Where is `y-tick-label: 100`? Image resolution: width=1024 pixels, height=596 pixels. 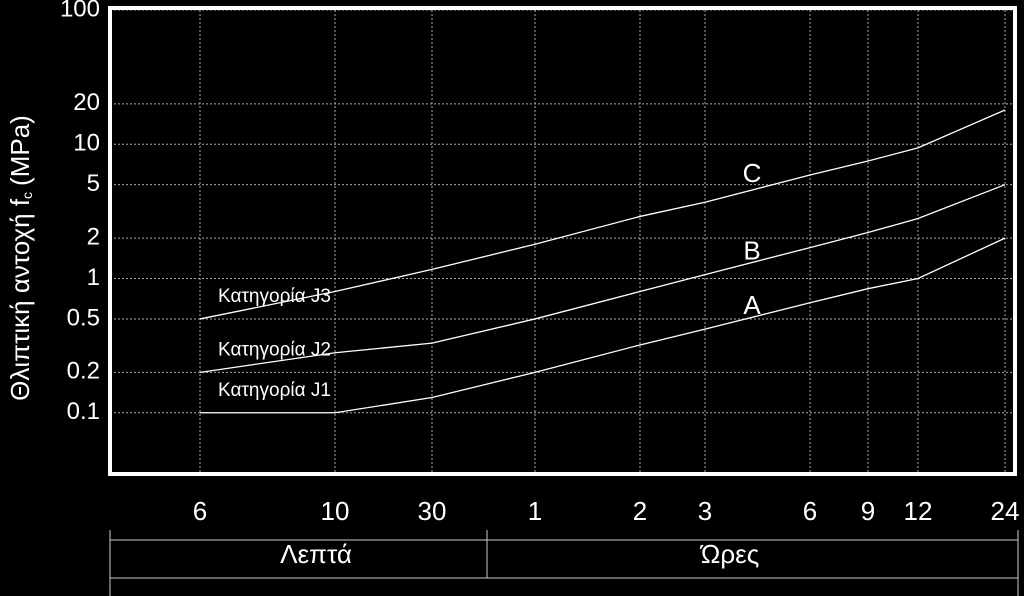 y-tick-label: 100 is located at coordinates (80, 11).